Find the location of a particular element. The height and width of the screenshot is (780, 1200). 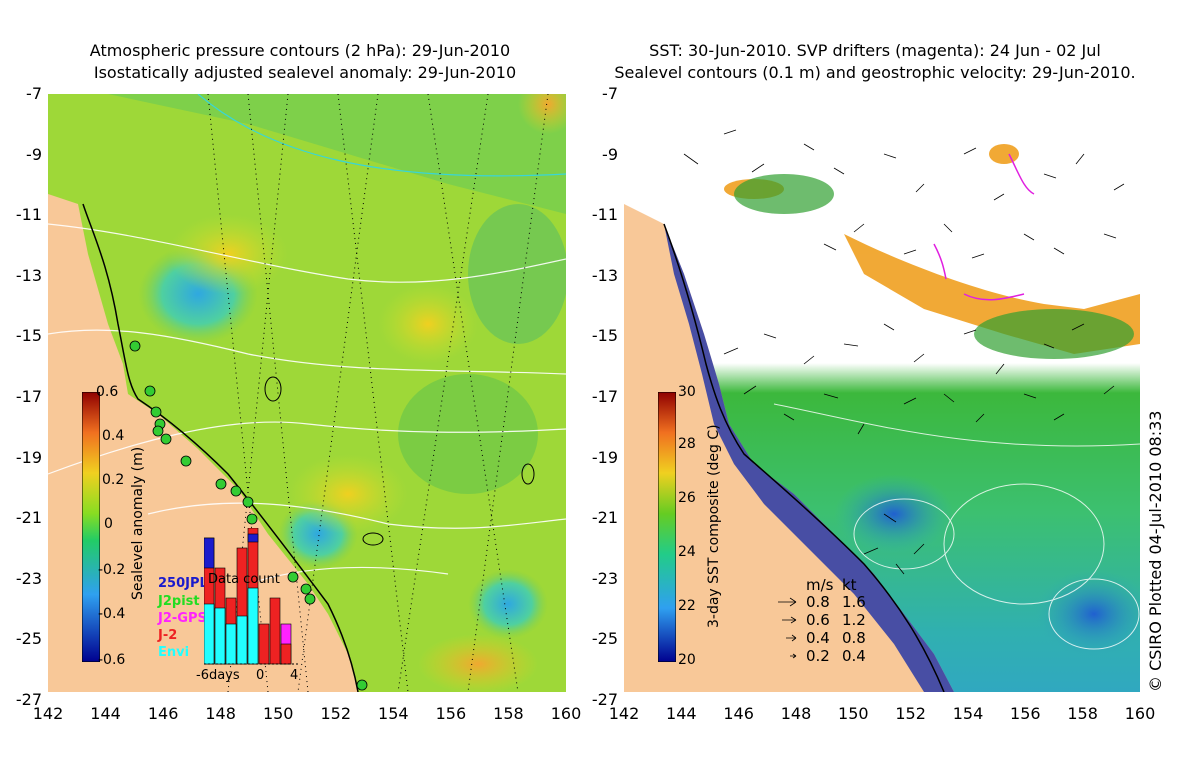

speed-row-kt: 1.2 is located at coordinates (854, 620).